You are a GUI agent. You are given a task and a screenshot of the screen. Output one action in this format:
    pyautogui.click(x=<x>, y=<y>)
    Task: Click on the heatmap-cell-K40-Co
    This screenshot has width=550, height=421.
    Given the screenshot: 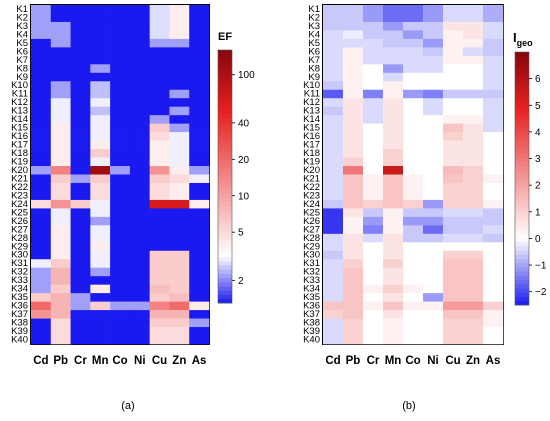 What is the action you would take?
    pyautogui.click(x=120, y=340)
    